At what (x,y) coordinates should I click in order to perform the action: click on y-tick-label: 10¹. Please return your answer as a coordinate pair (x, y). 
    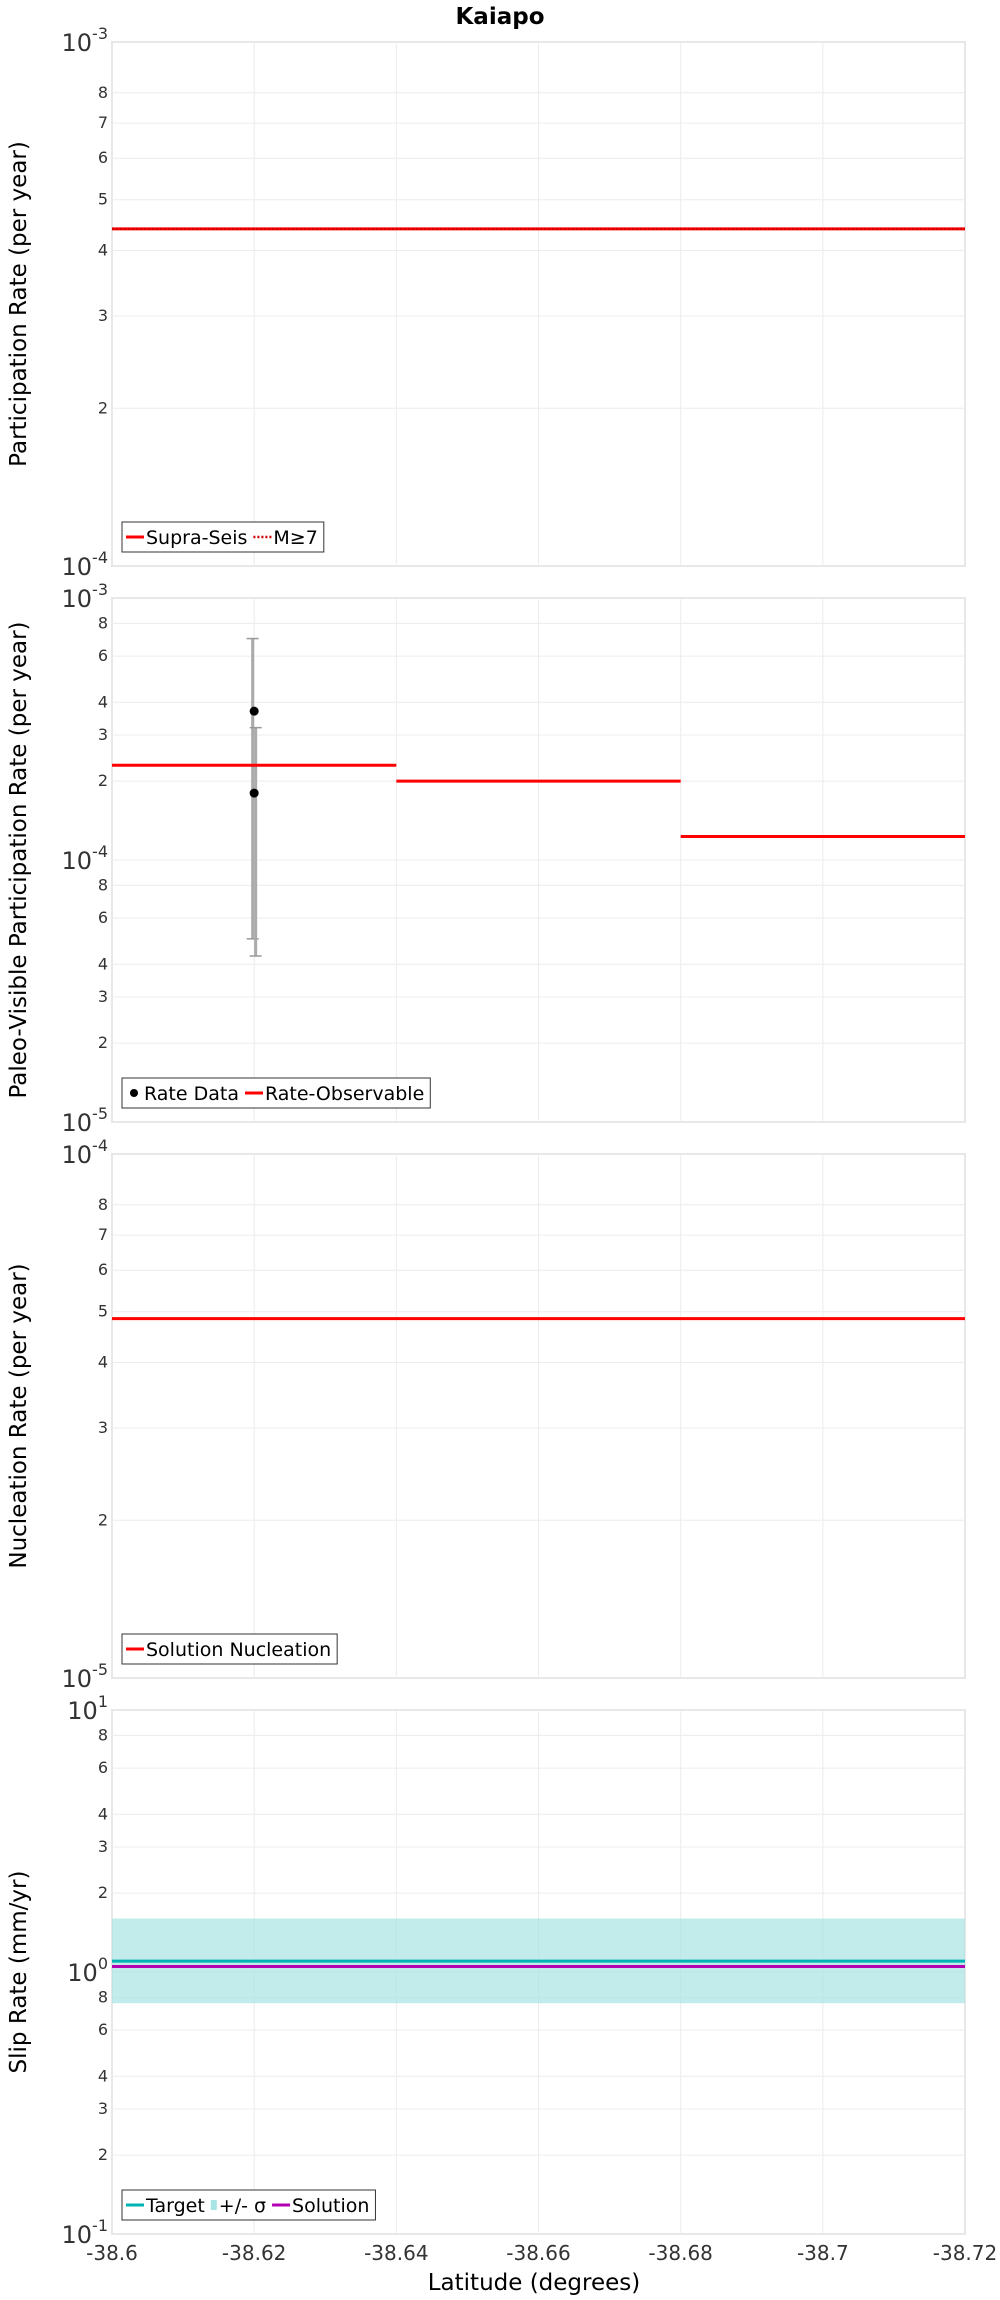
    Looking at the image, I should click on (87, 1708).